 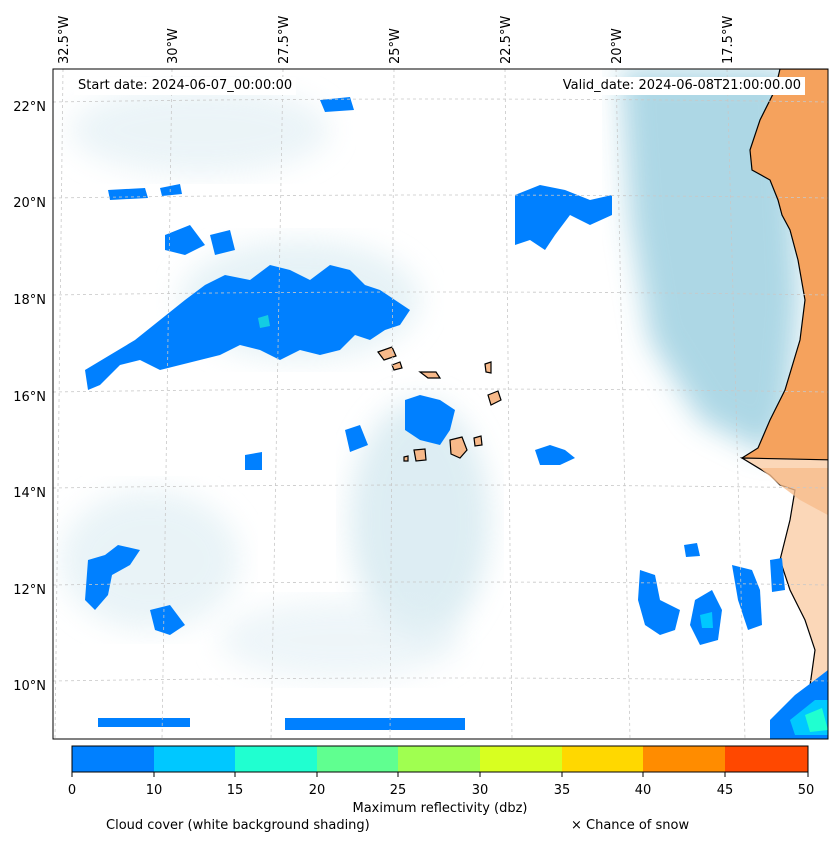 What do you see at coordinates (340, 640) in the screenshot?
I see `cloud-cover-bottom` at bounding box center [340, 640].